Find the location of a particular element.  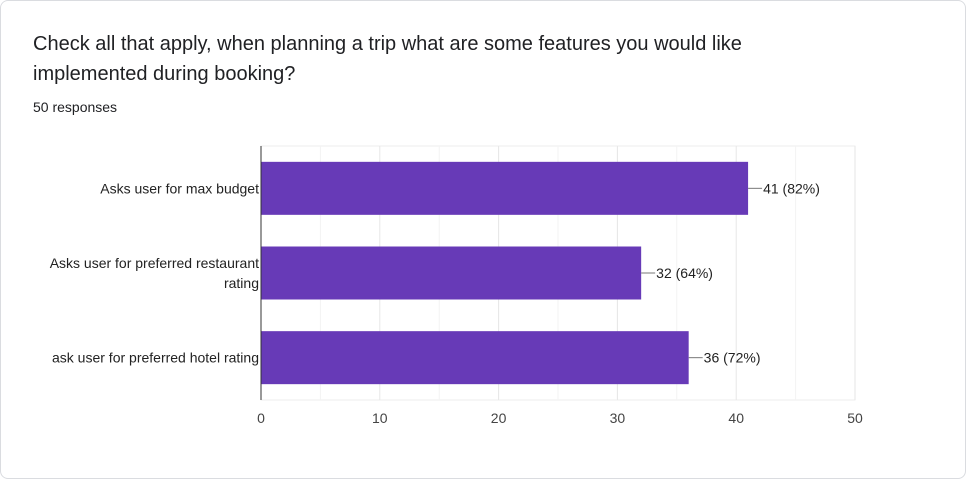

x-tick-label: 40 is located at coordinates (736, 418).